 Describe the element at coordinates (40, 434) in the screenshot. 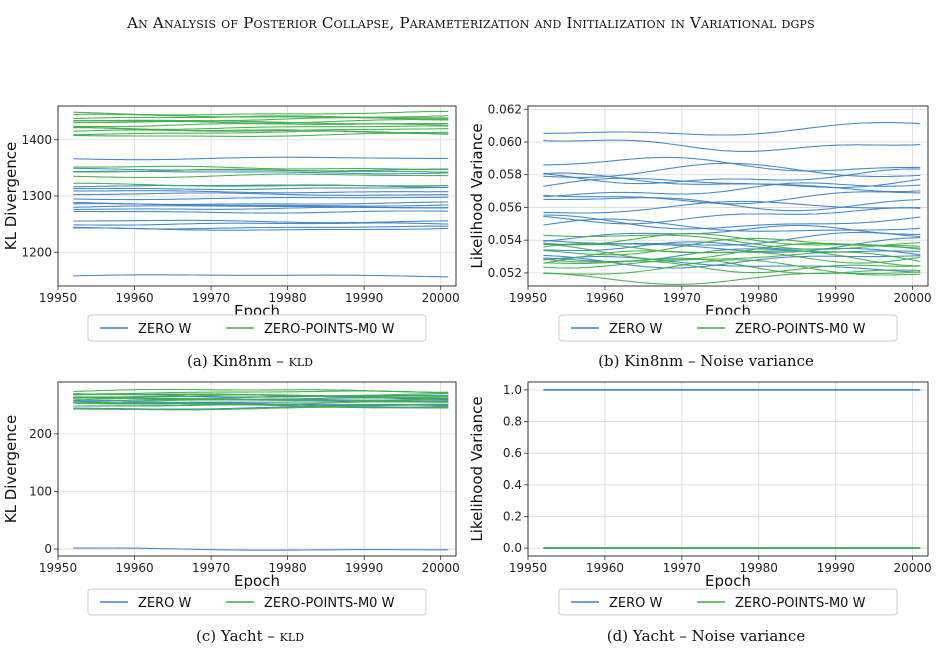

I see `y-tick-label: 200` at that location.